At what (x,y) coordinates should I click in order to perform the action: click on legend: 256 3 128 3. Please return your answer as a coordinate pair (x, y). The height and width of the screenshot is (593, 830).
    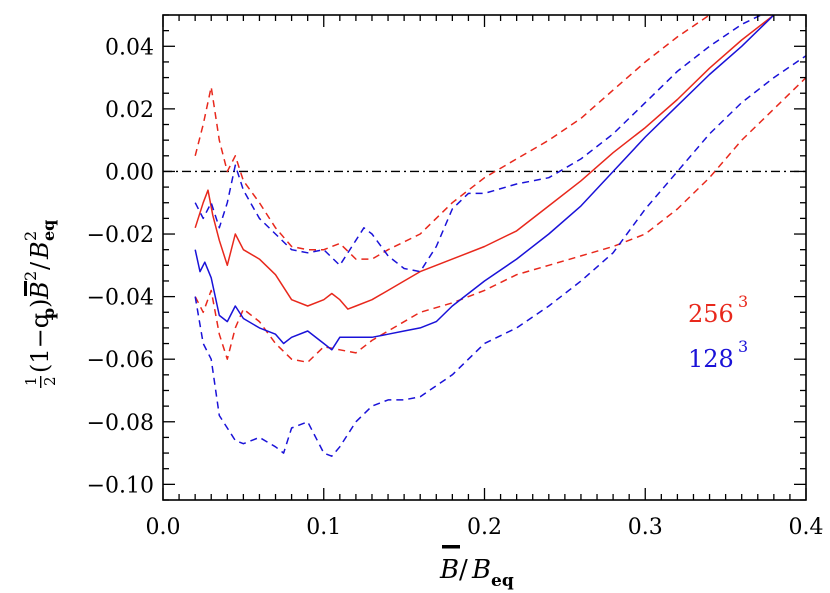
    Looking at the image, I should click on (718, 332).